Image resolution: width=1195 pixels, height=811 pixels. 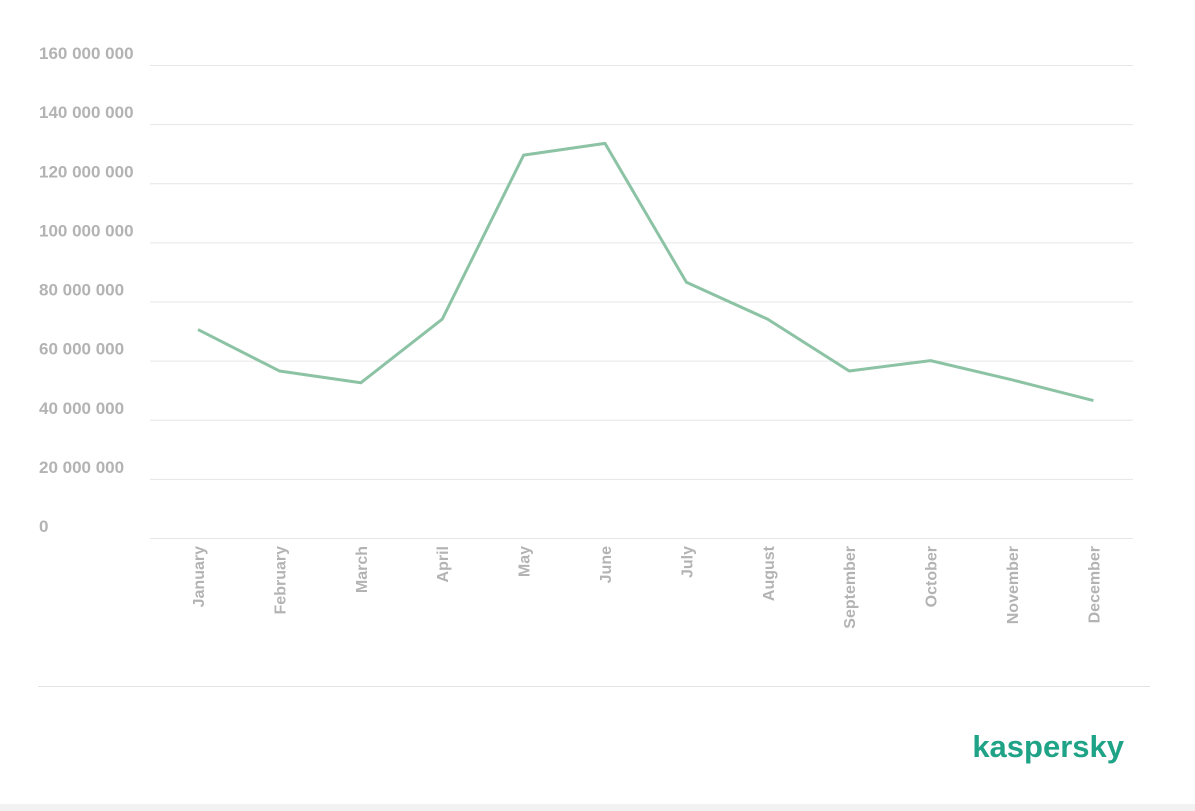 What do you see at coordinates (86, 112) in the screenshot?
I see `y-tick-label: 140 000 000` at bounding box center [86, 112].